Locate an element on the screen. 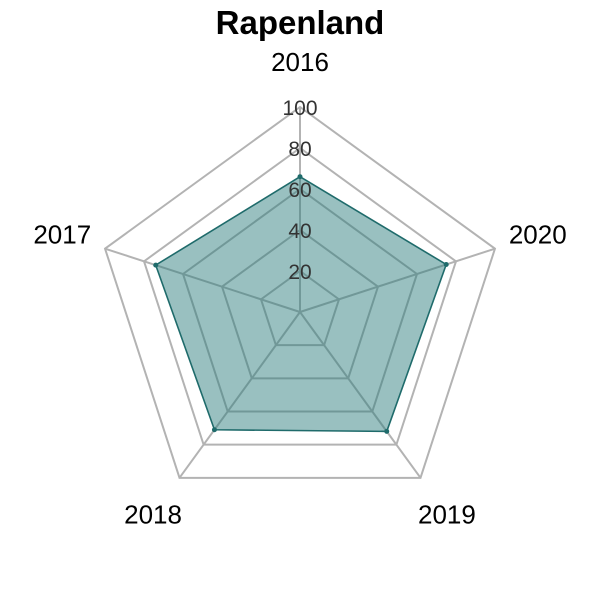 The height and width of the screenshot is (600, 600). data-point-2017 is located at coordinates (156, 265).